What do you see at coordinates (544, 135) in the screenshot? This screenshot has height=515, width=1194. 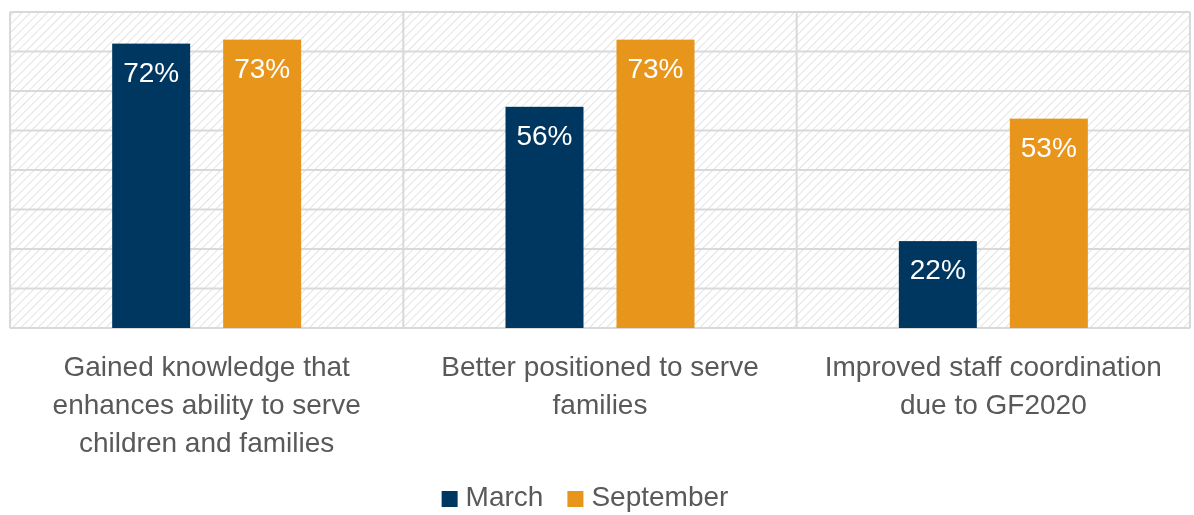 I see `data-label: 56%` at bounding box center [544, 135].